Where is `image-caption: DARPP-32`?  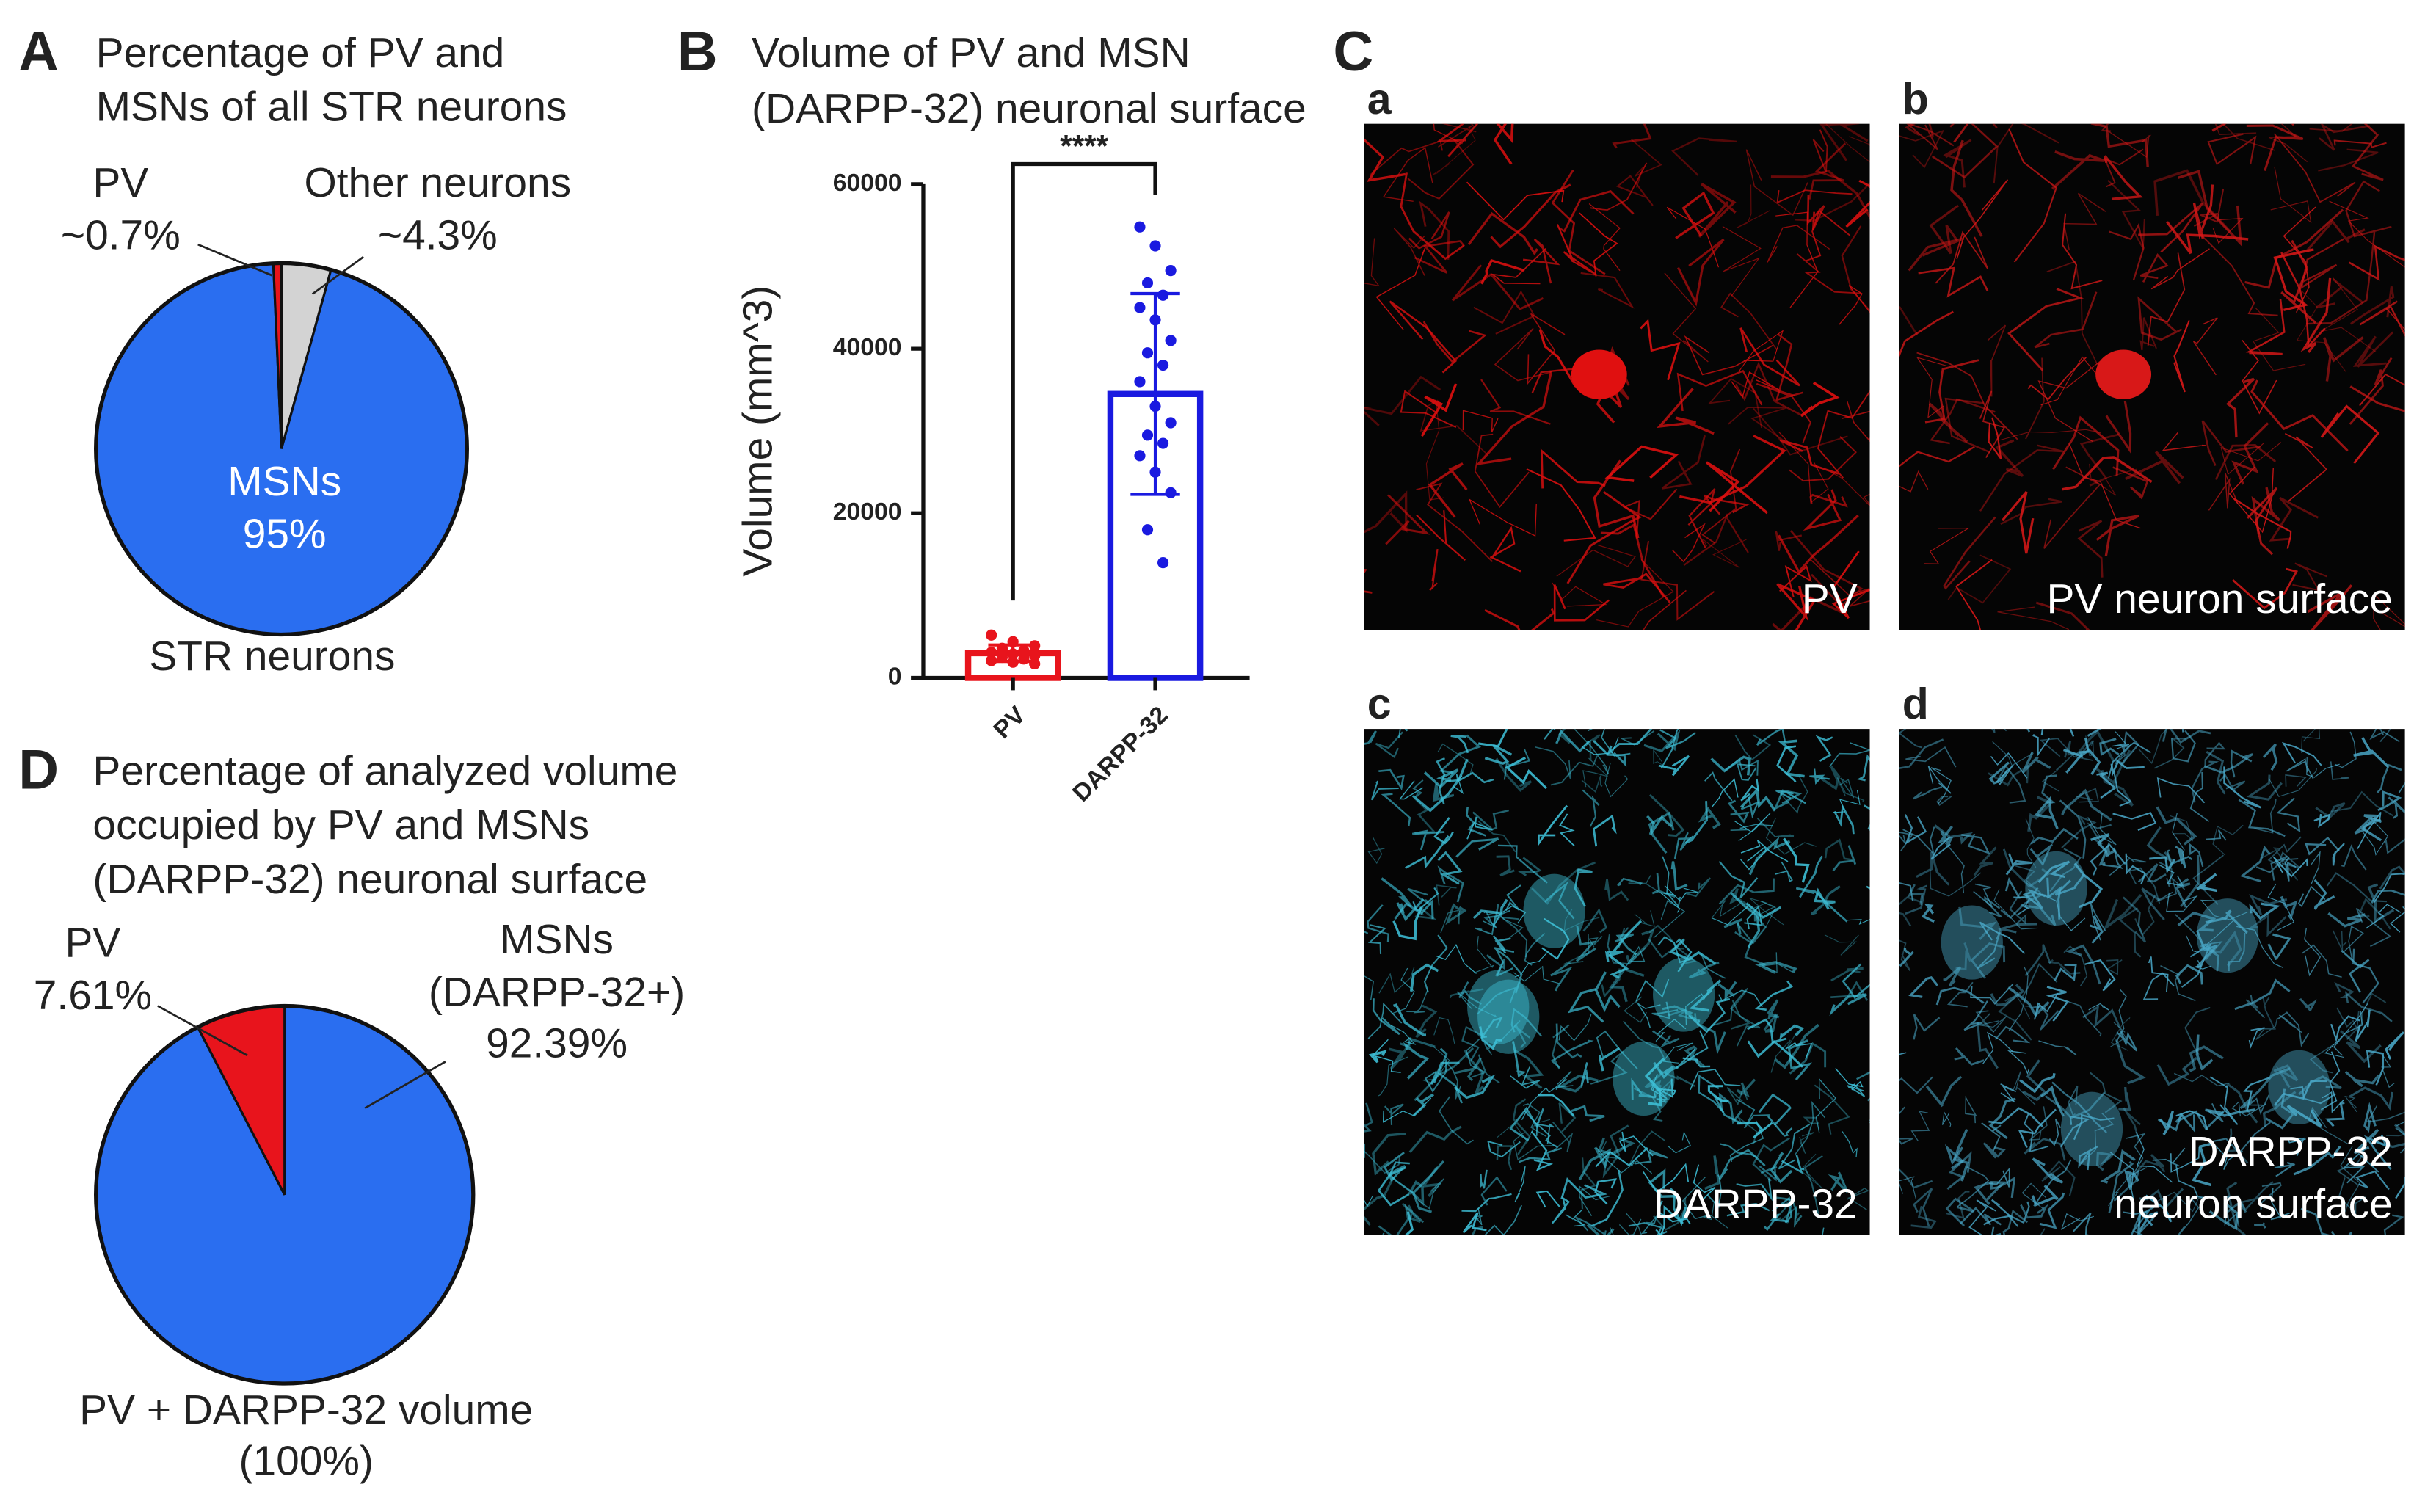
image-caption: DARPP-32 is located at coordinates (2291, 1151).